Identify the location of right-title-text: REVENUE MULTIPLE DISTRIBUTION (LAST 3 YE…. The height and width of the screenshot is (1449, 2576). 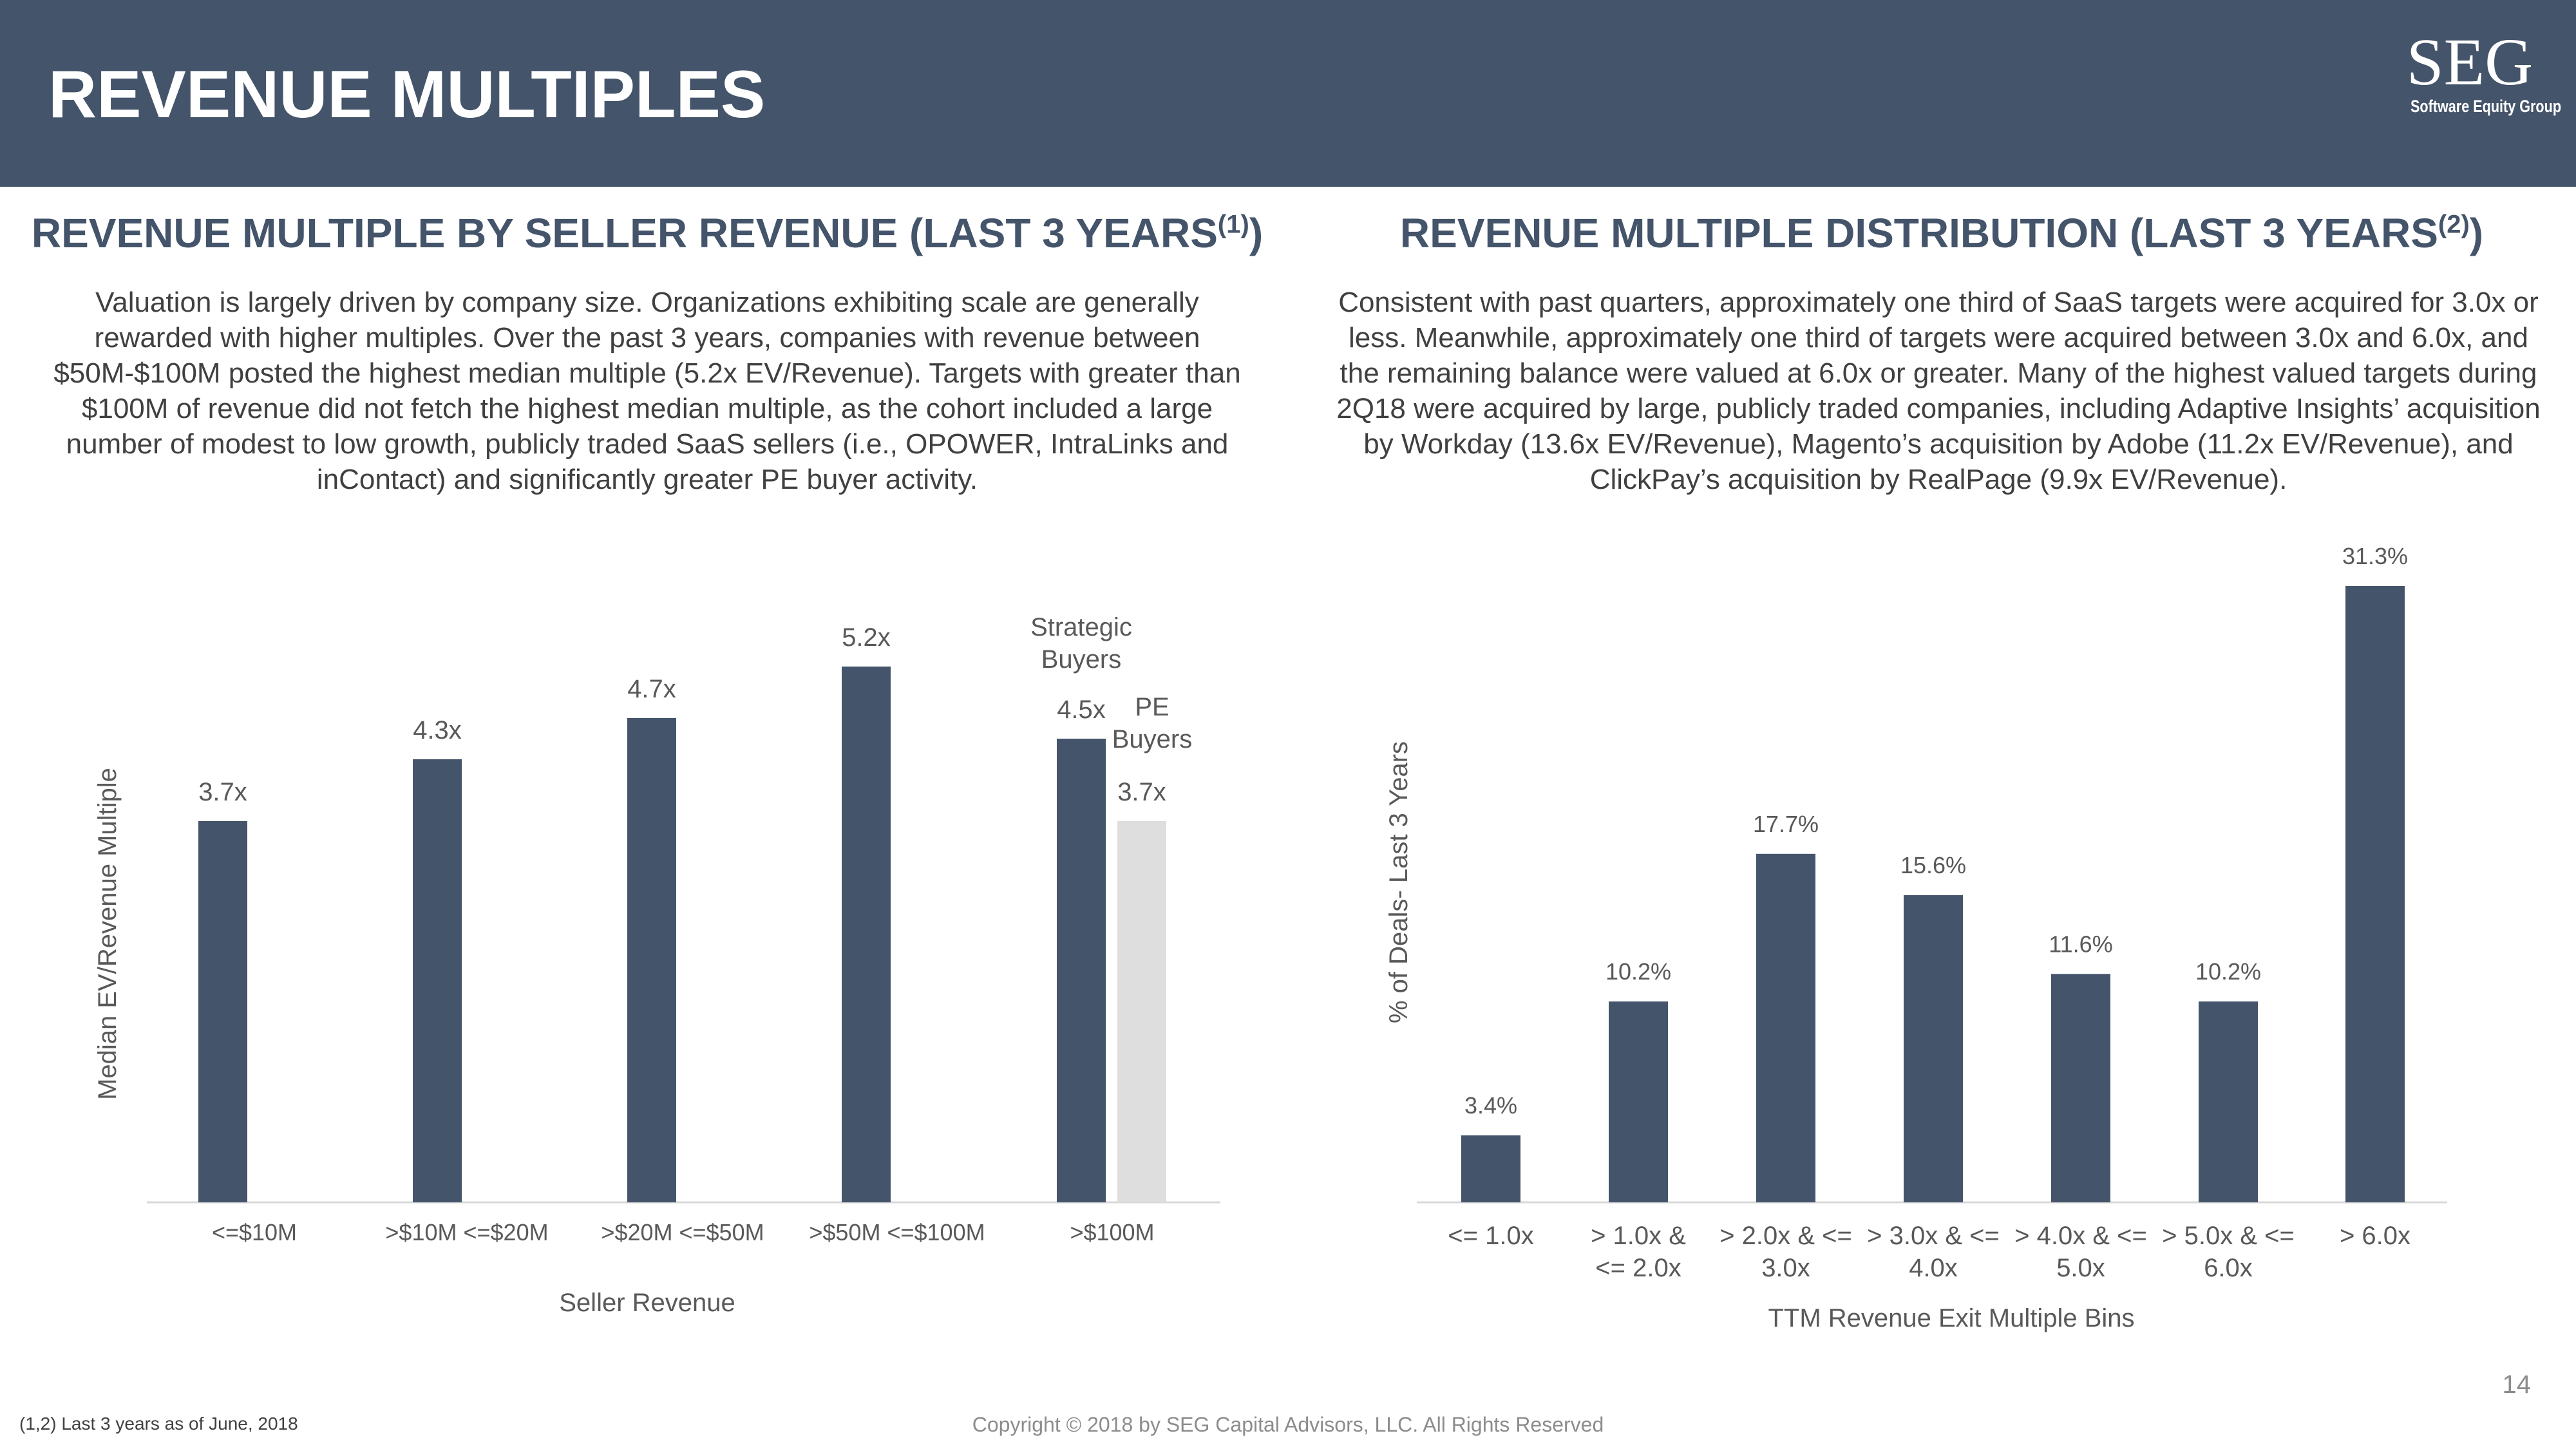
(1919, 233).